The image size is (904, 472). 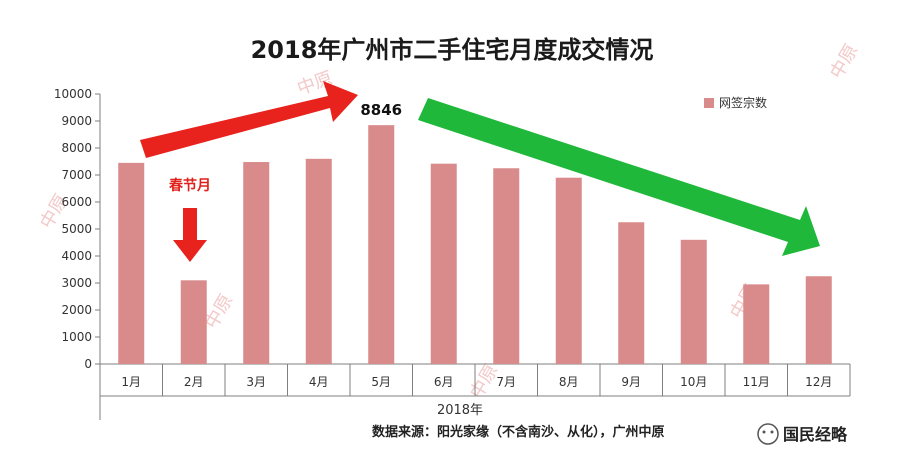 What do you see at coordinates (76, 121) in the screenshot?
I see `y-tick-label: 9000` at bounding box center [76, 121].